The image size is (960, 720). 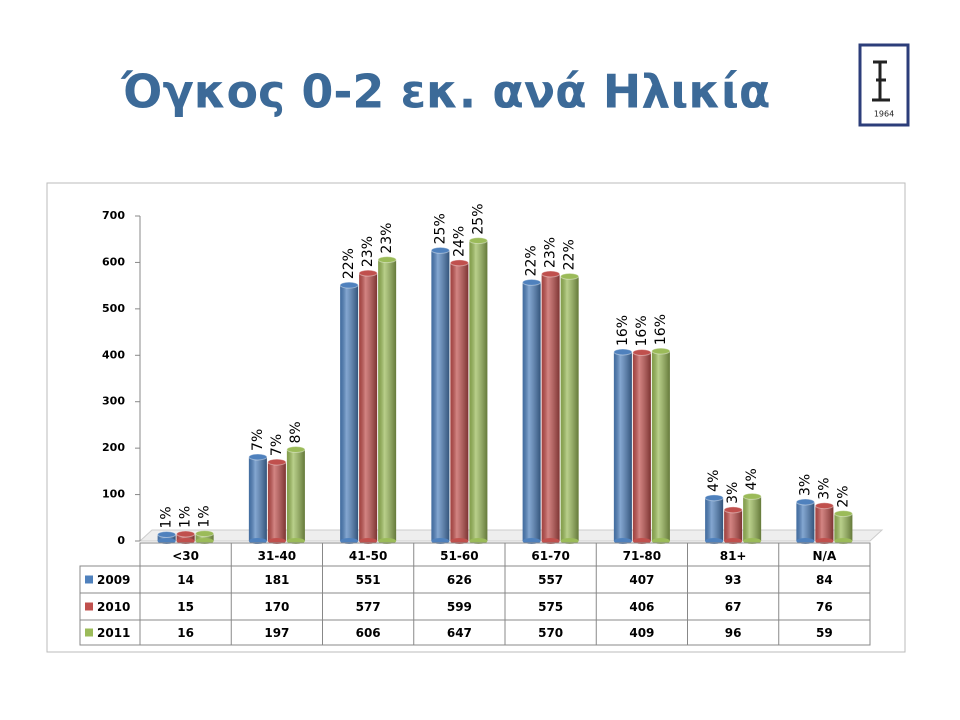 What do you see at coordinates (825, 556) in the screenshot?
I see `x-tick-label: N/A` at bounding box center [825, 556].